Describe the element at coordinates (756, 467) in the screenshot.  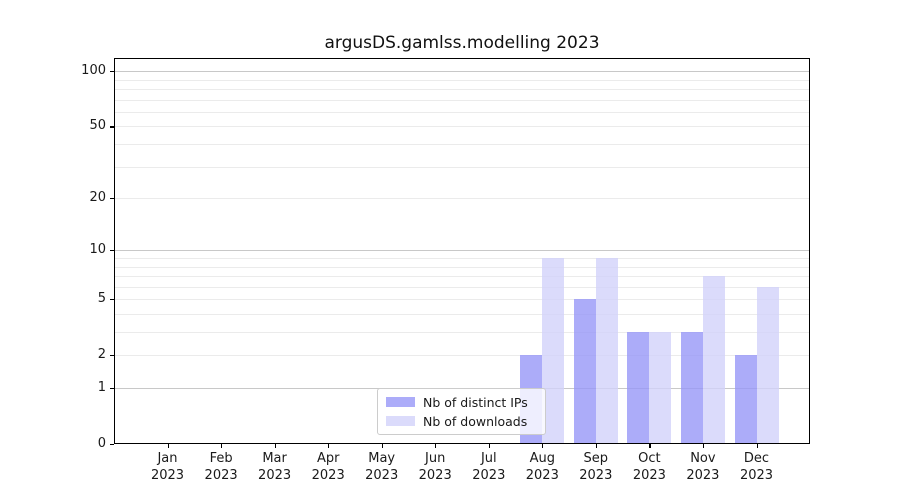
I see `x-axis-tick-label: Dec 2023` at that location.